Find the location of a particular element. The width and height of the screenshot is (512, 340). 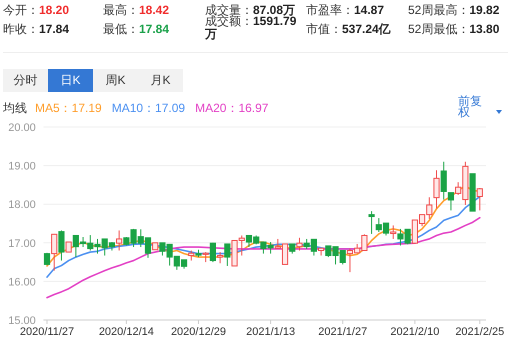

x-tick-label: 2020/12/14 is located at coordinates (126, 332).